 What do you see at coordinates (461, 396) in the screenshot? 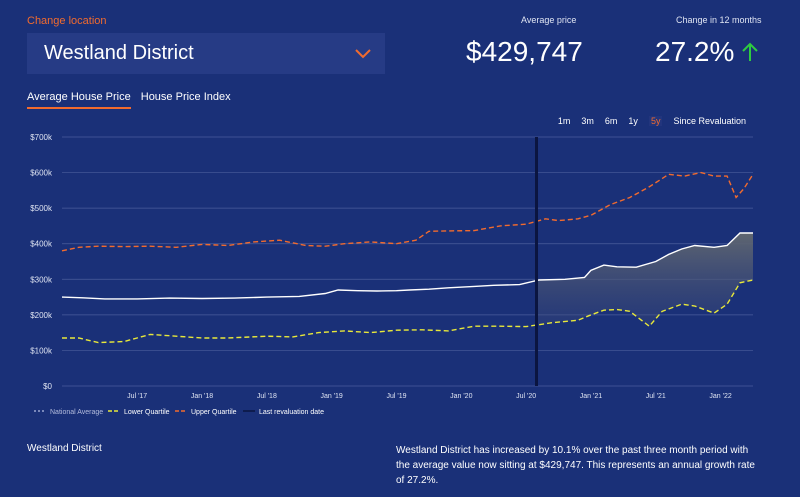
I see `x-tick-label: Jan '20` at bounding box center [461, 396].